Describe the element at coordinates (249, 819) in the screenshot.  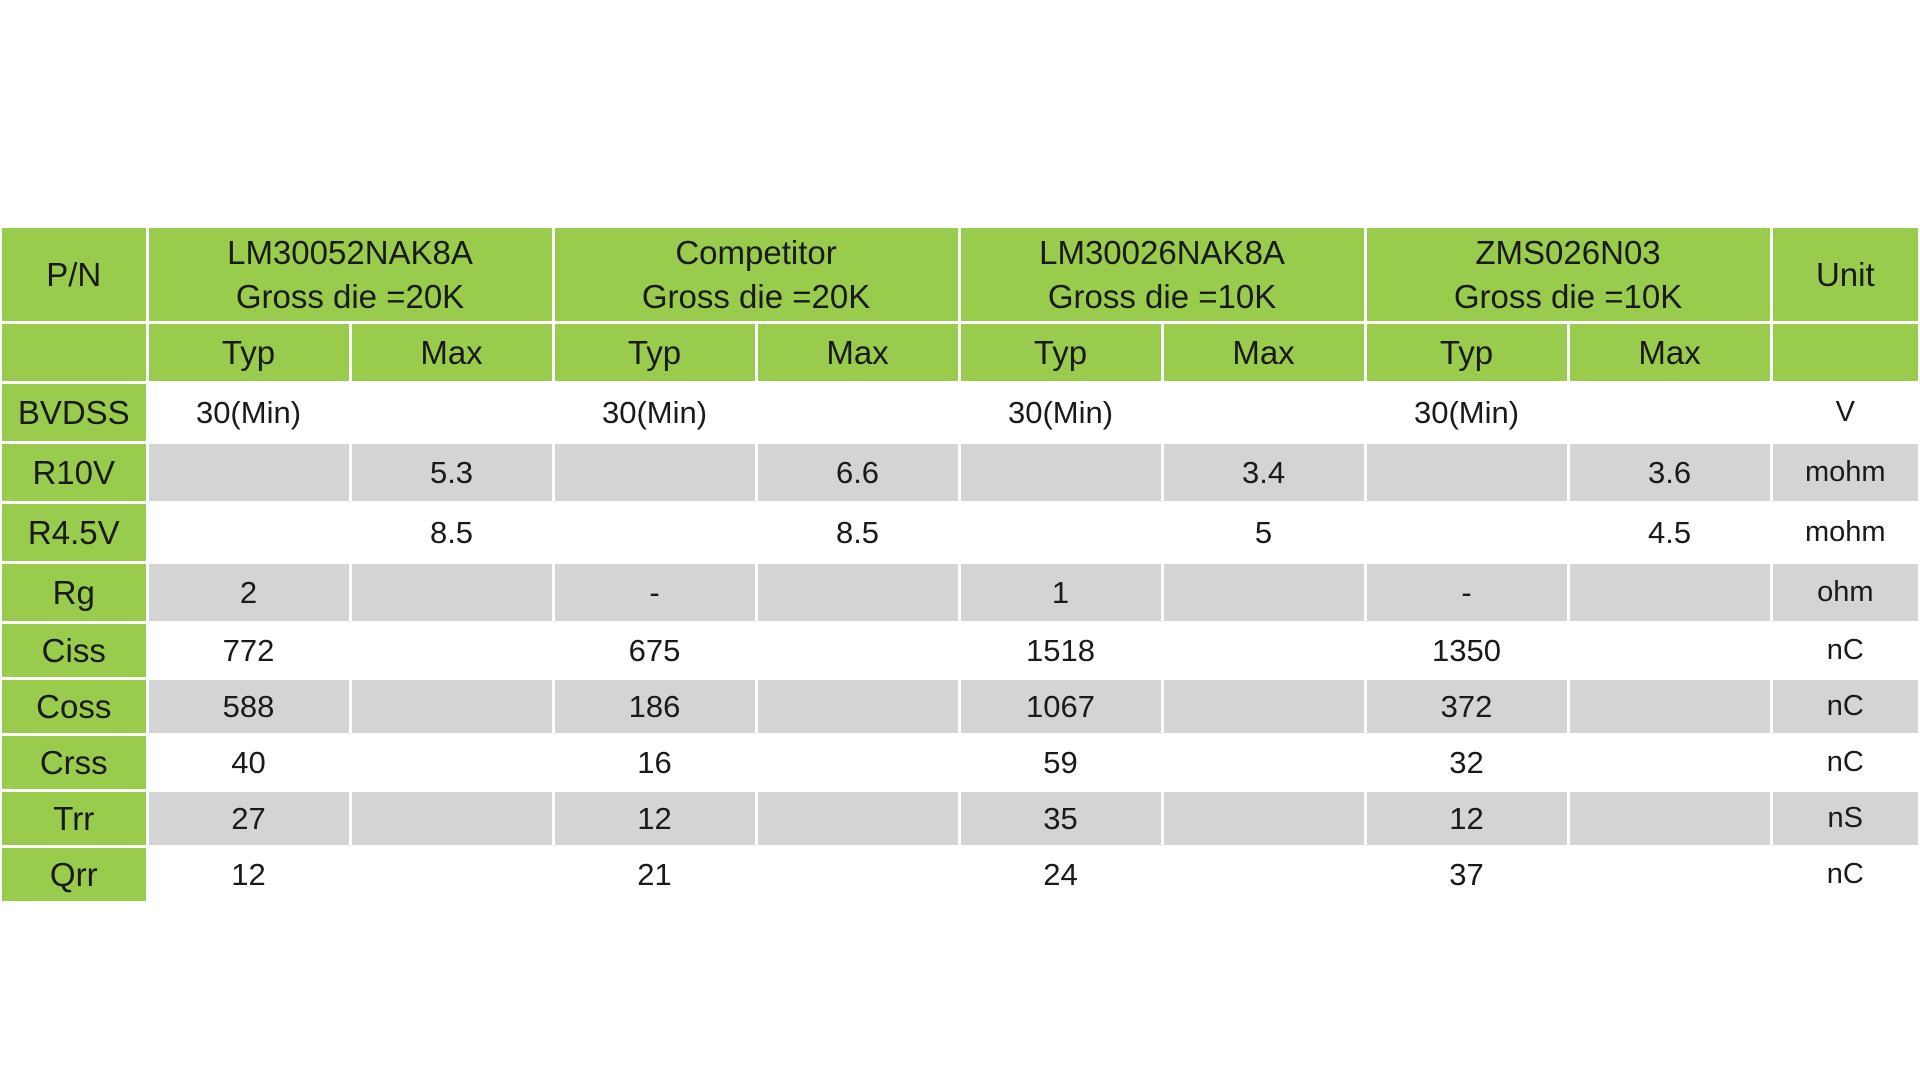
I see `typ-value-cell: 27` at that location.